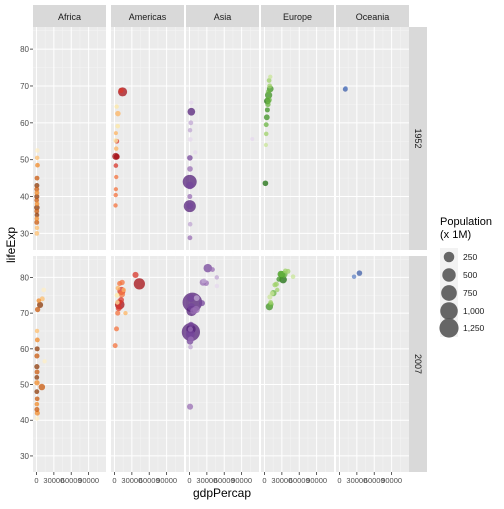 The width and height of the screenshot is (504, 509). What do you see at coordinates (147, 16) in the screenshot?
I see `facet-strip-americas` at bounding box center [147, 16].